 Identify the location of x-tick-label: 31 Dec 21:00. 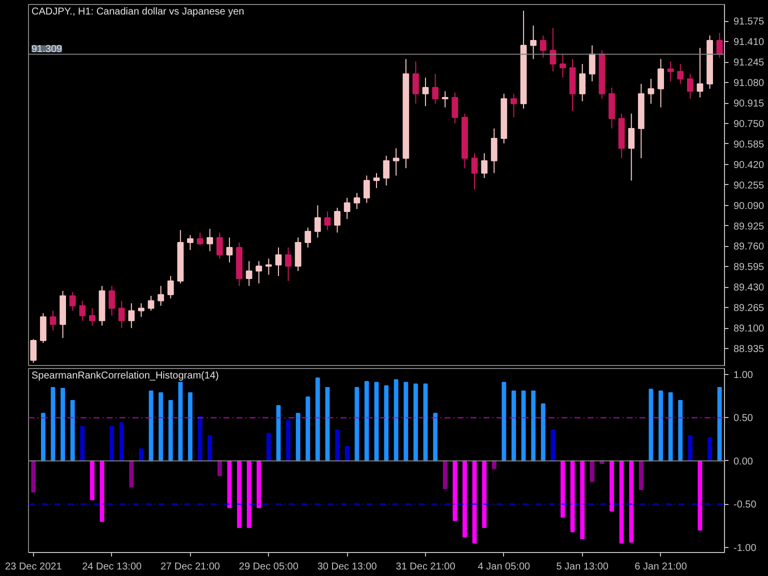
(426, 567).